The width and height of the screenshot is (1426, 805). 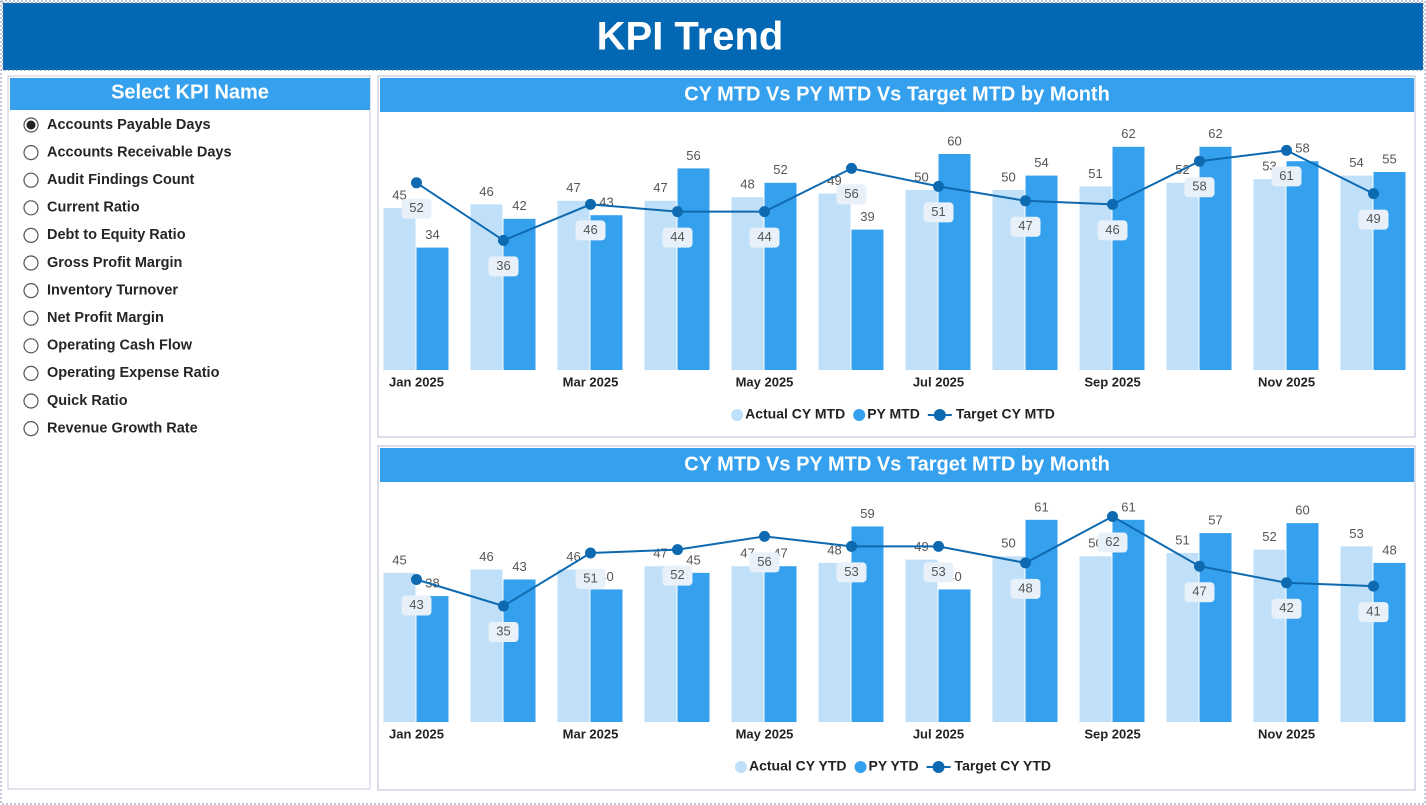 I want to click on data-label: 41, so click(x=1373, y=611).